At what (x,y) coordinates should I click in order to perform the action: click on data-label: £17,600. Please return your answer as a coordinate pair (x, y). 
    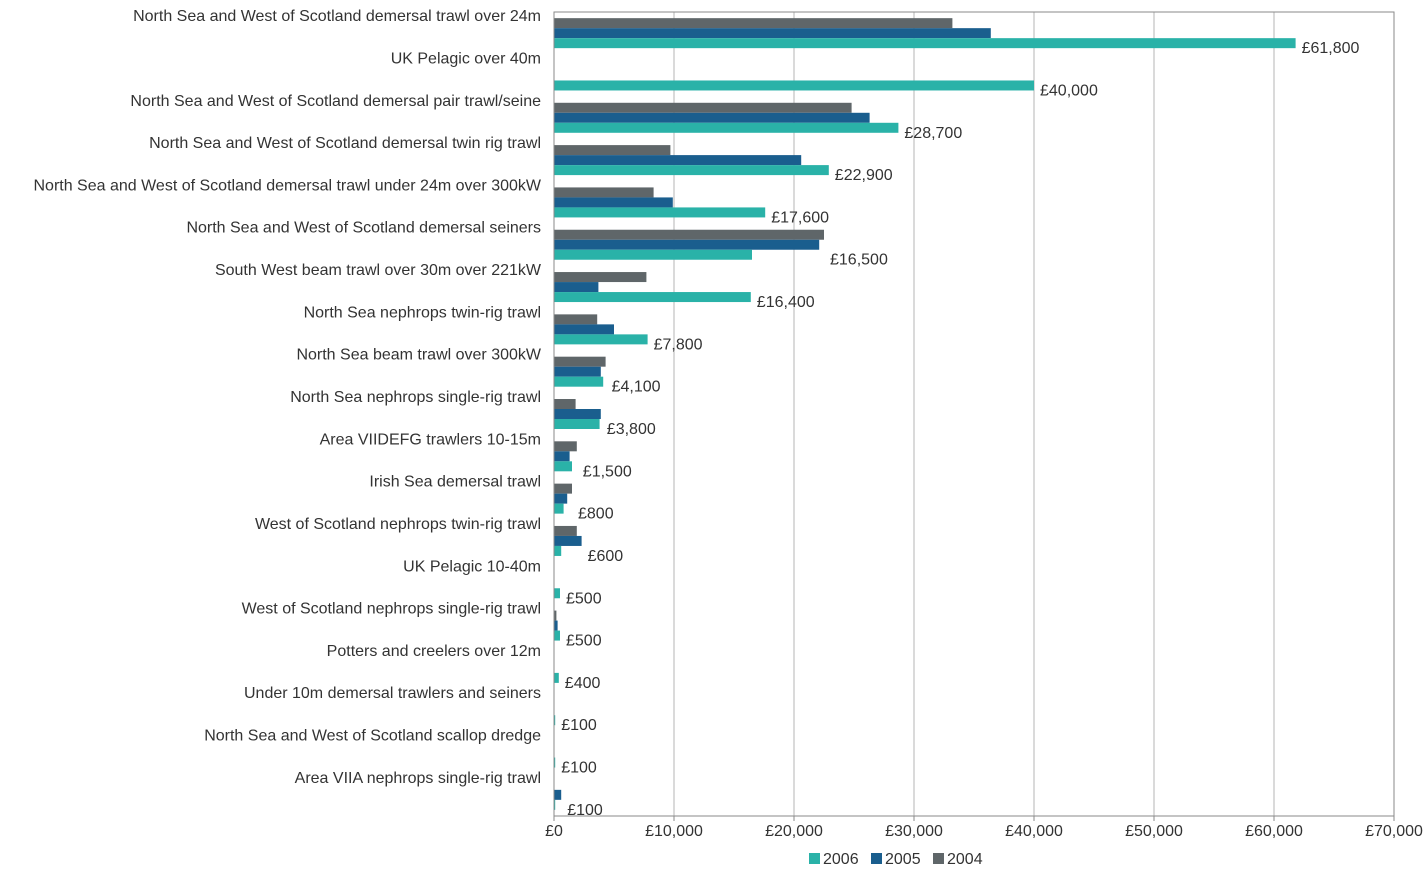
    Looking at the image, I should click on (800, 217).